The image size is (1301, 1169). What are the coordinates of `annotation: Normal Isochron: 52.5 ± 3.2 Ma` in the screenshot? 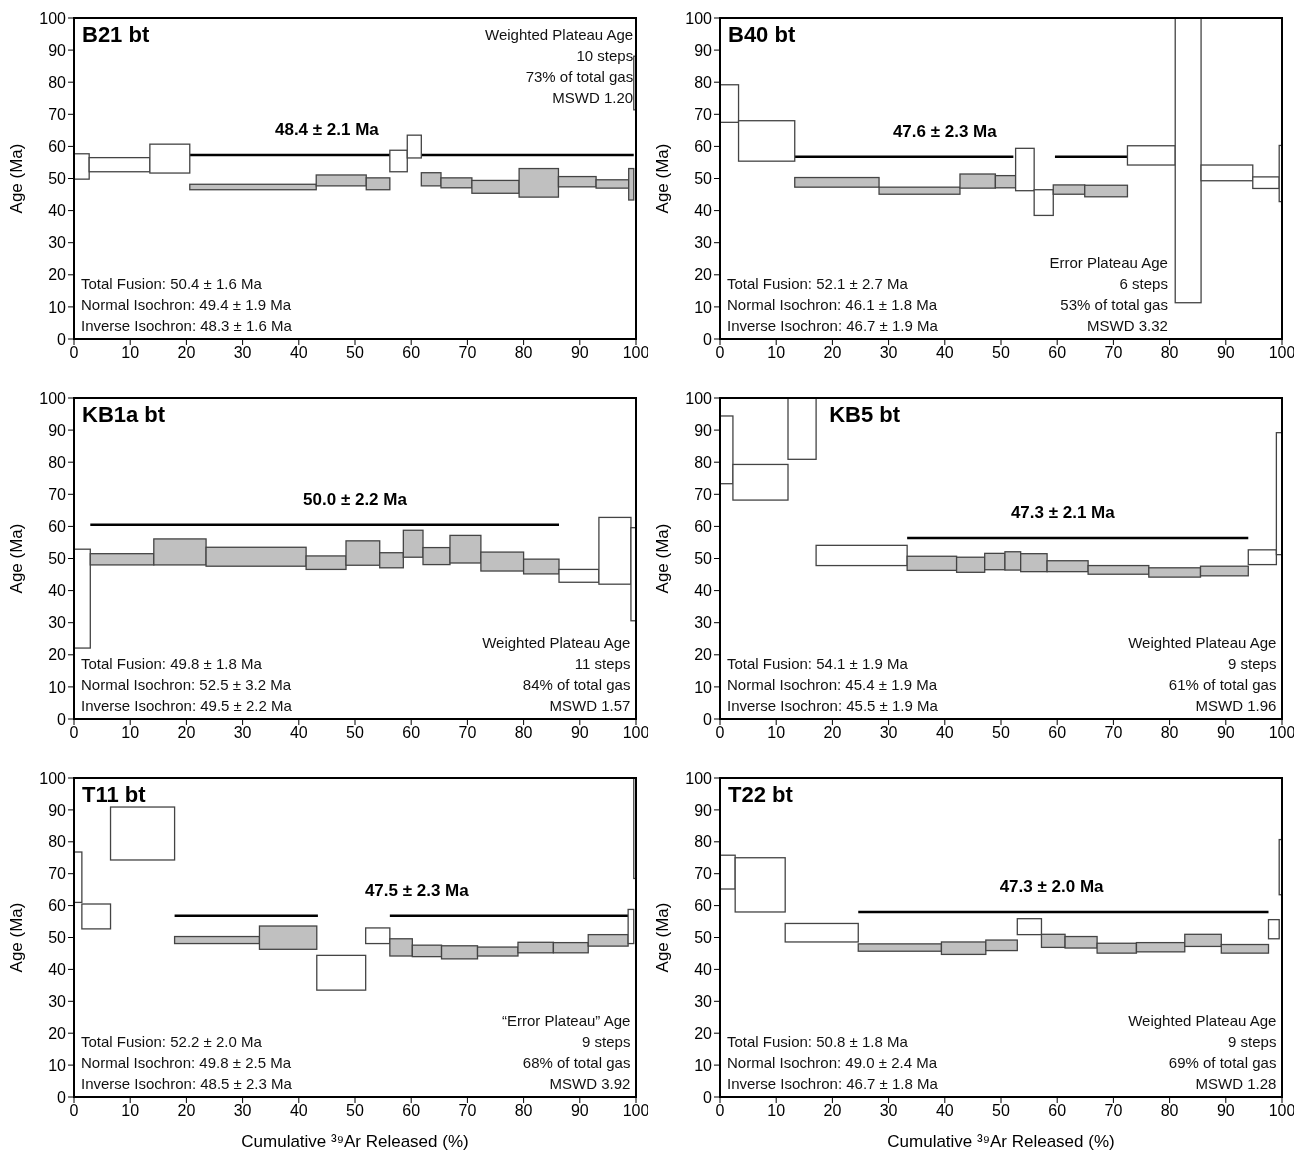 It's located at (186, 685).